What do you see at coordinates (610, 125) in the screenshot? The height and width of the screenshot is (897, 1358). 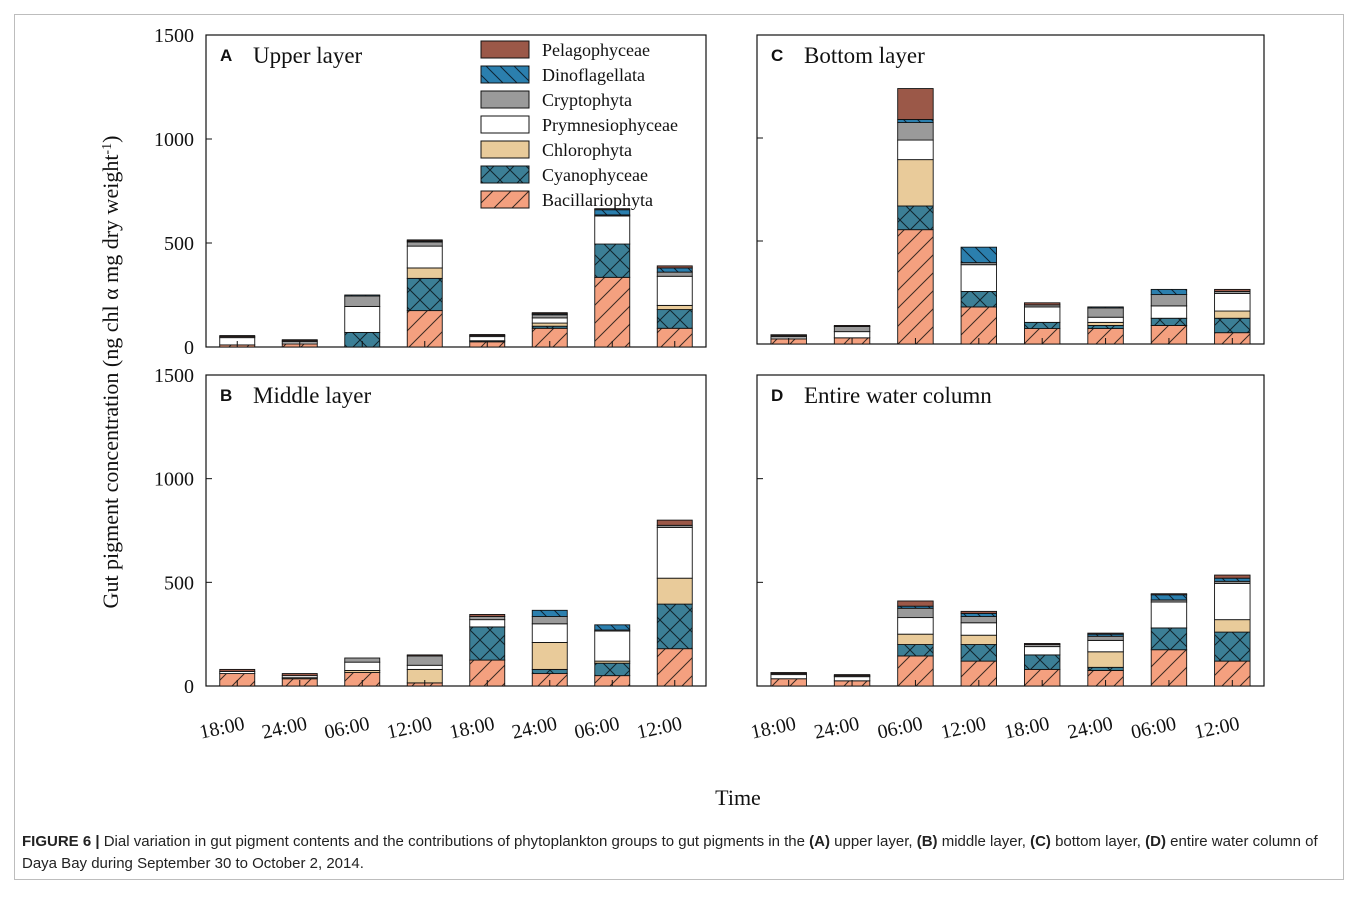 I see `legend-label-prymnesiophyceae: Prymnesiophyceae` at bounding box center [610, 125].